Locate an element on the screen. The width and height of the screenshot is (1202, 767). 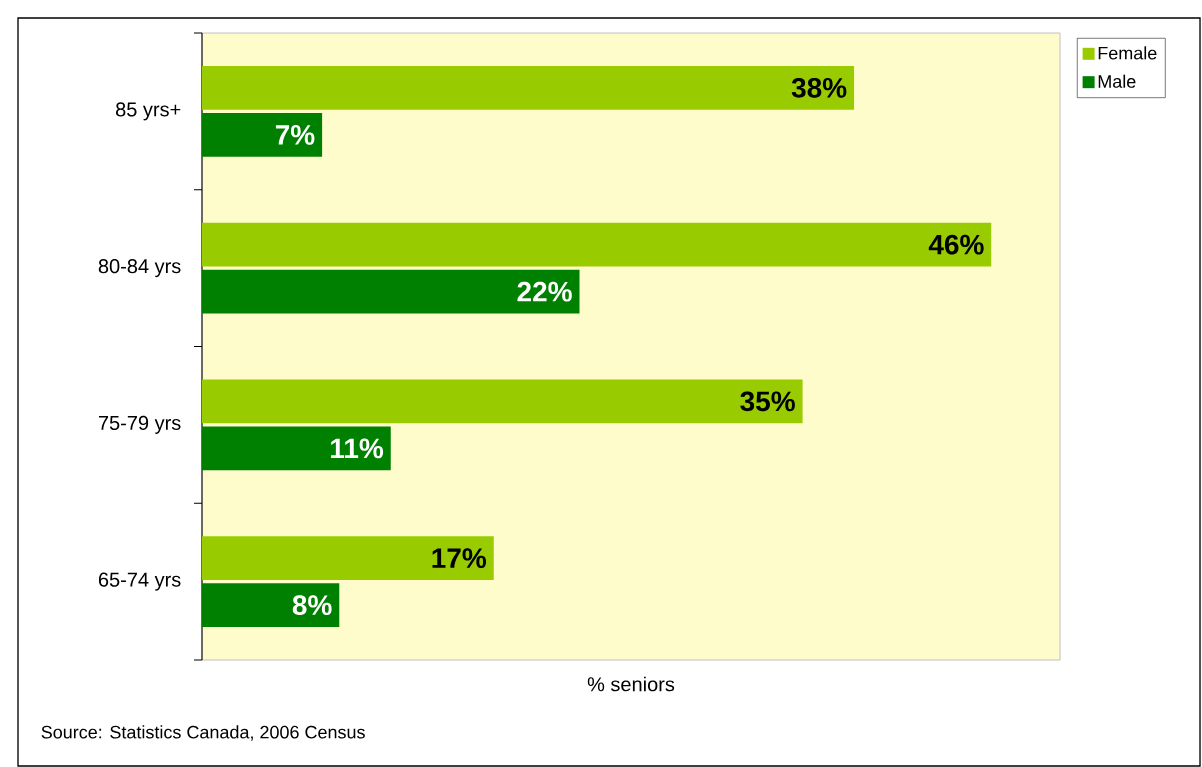
data-label: 46% is located at coordinates (956, 244).